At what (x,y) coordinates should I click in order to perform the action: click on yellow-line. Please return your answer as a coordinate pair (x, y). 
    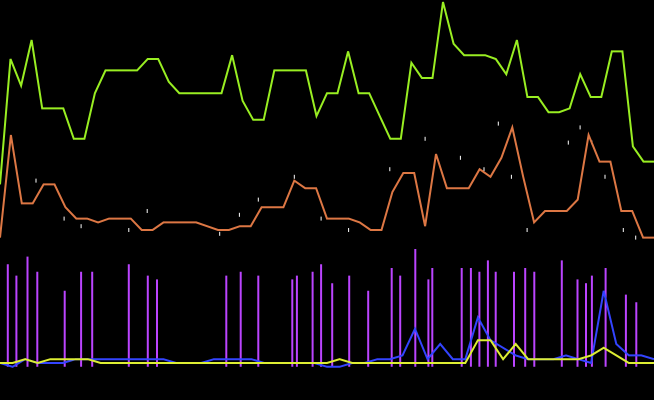
    Looking at the image, I should click on (327, 352).